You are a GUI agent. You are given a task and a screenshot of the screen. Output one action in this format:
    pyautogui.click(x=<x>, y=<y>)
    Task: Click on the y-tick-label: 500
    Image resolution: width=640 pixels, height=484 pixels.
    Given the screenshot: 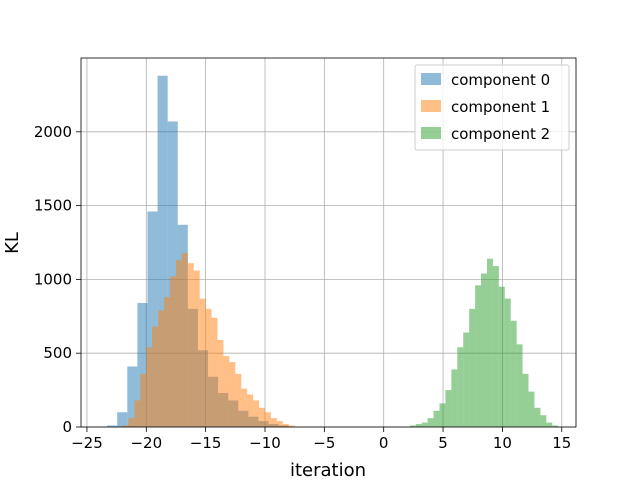 What is the action you would take?
    pyautogui.click(x=57, y=353)
    